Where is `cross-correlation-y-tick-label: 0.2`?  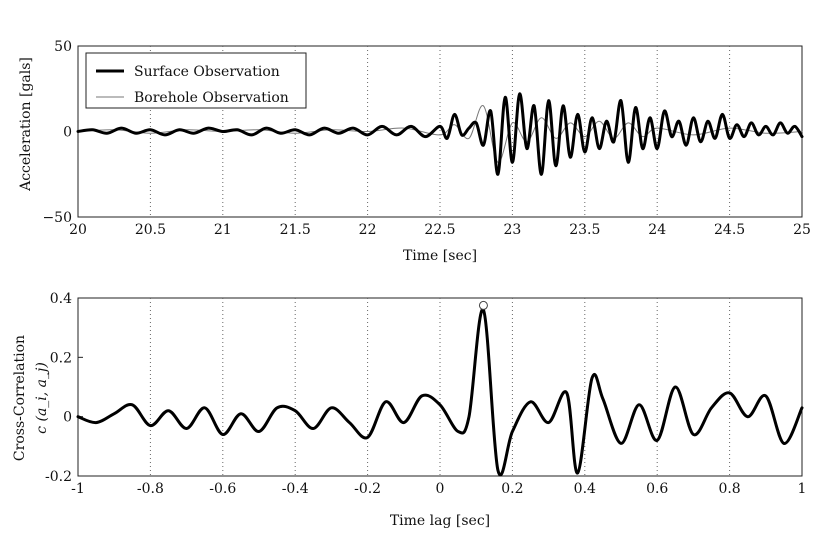
cross-correlation-y-tick-label: 0.2 is located at coordinates (61, 358).